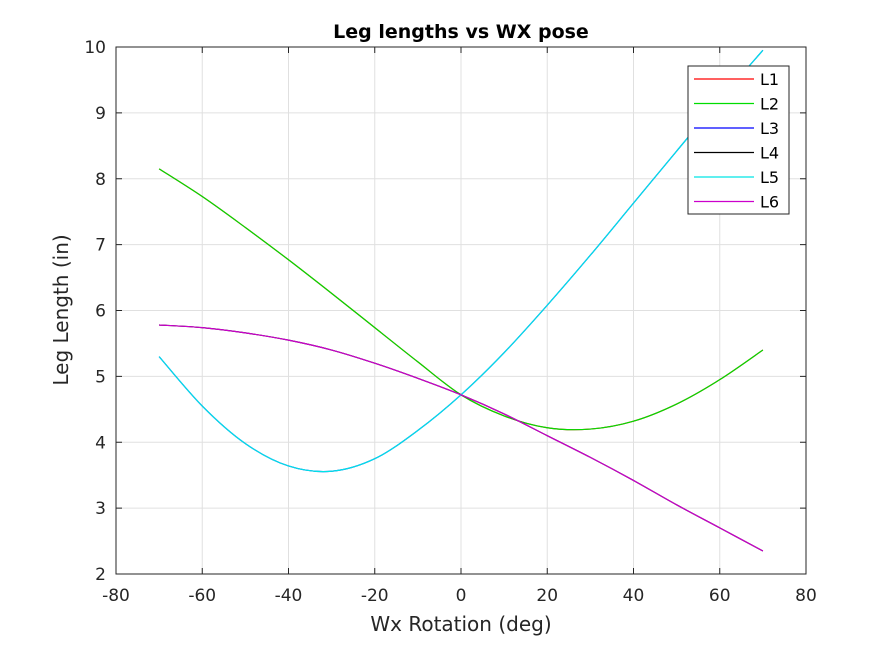 The image size is (891, 645). What do you see at coordinates (100, 180) in the screenshot?
I see `y-tick-label: 8` at bounding box center [100, 180].